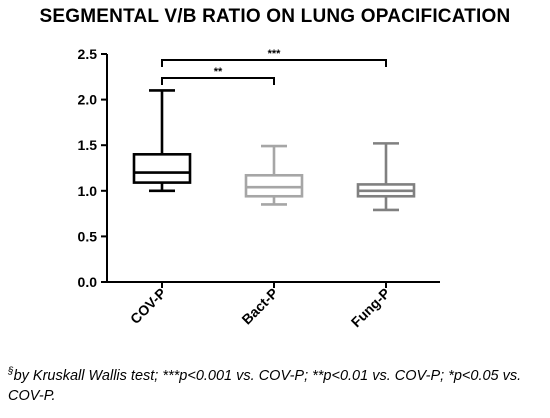 Image resolution: width=550 pixels, height=418 pixels. I want to click on x-category-label: Bact-P, so click(259, 306).